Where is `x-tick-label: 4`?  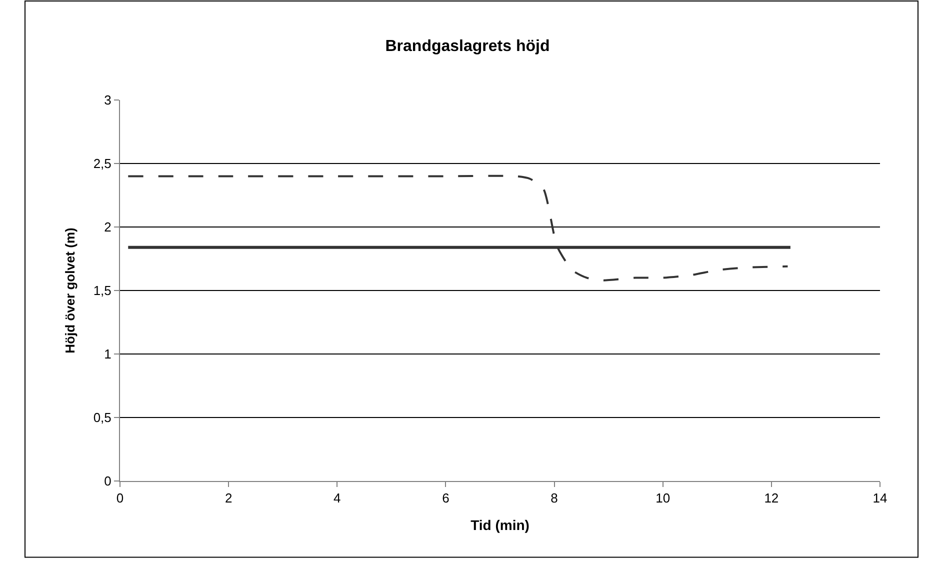 x-tick-label: 4 is located at coordinates (337, 498).